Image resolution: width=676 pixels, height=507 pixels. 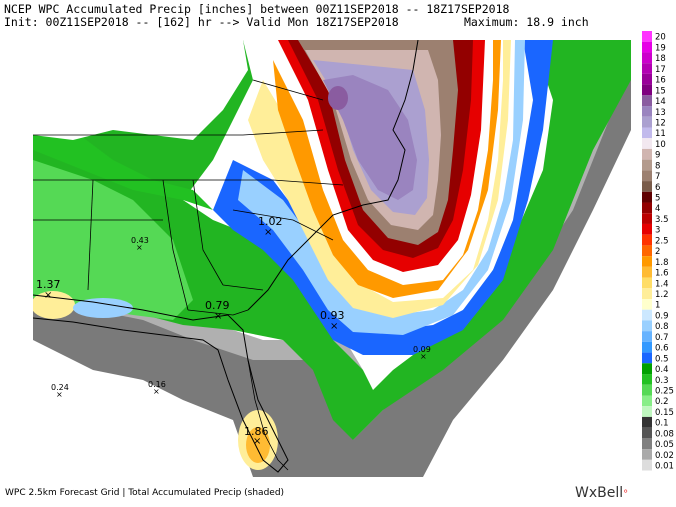 What do you see at coordinates (660, 123) in the screenshot?
I see `legend-label: 12` at bounding box center [660, 123].